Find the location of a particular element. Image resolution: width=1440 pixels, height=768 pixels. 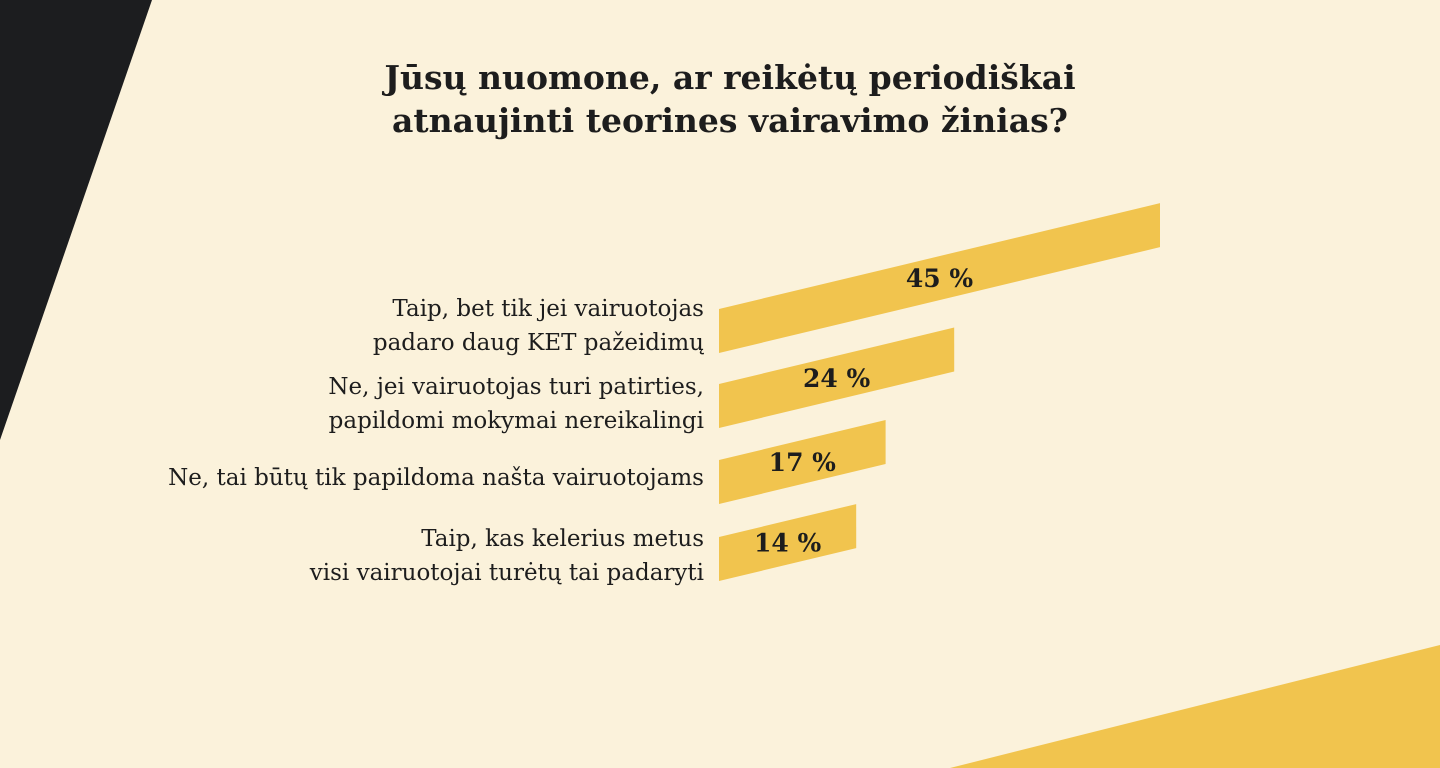

category-label-1-line-2: padaro daug KET pažeidimų is located at coordinates (538, 343).